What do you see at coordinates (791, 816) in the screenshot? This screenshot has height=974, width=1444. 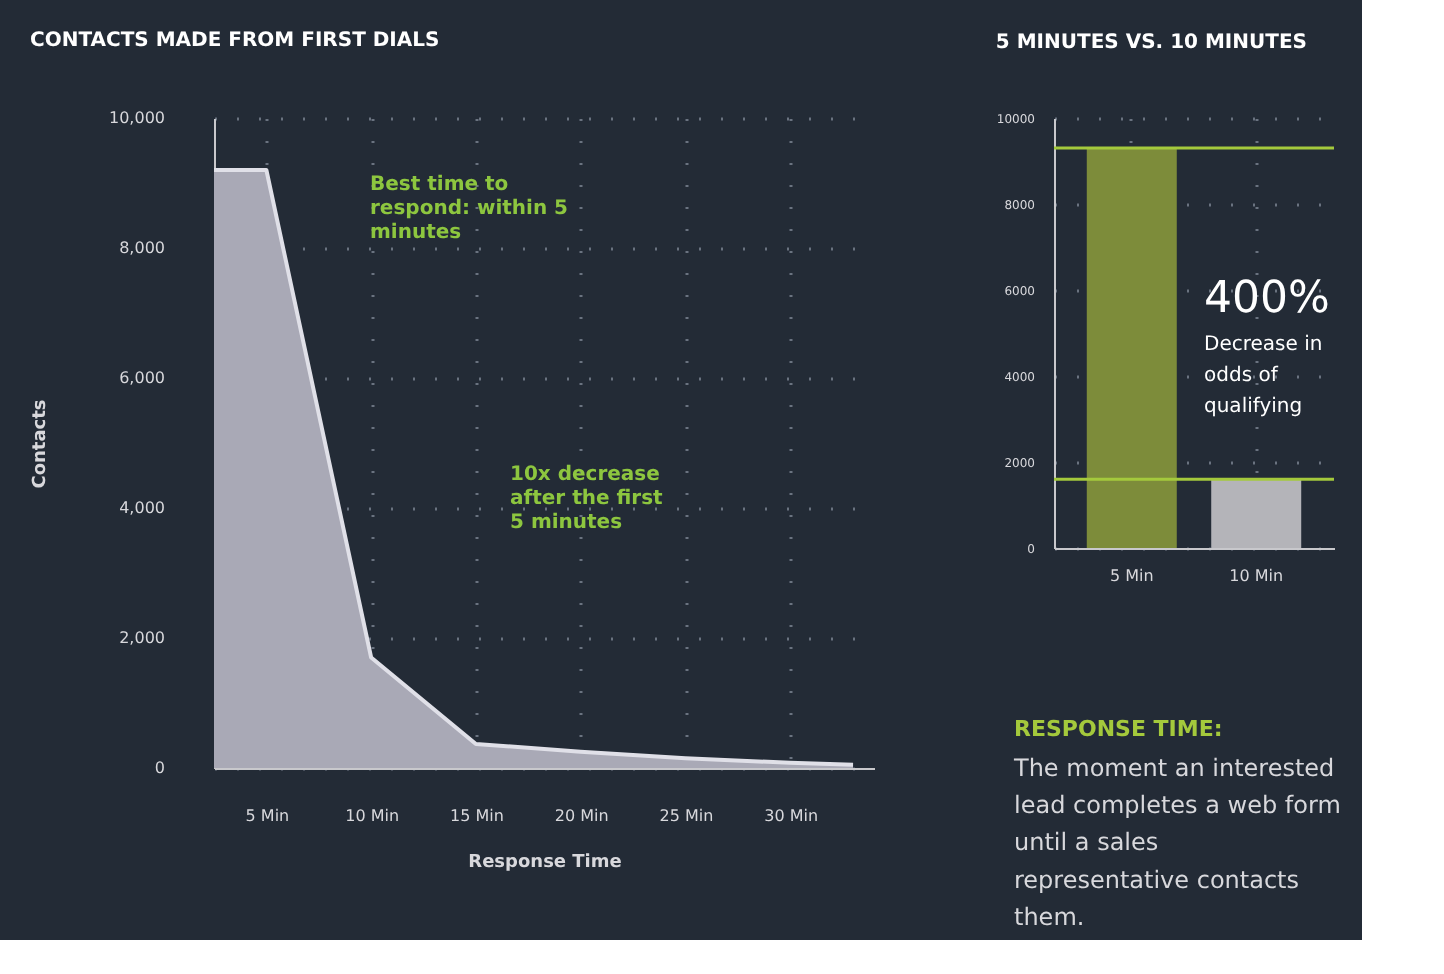 I see `x-tick-label: 30 Min` at bounding box center [791, 816].